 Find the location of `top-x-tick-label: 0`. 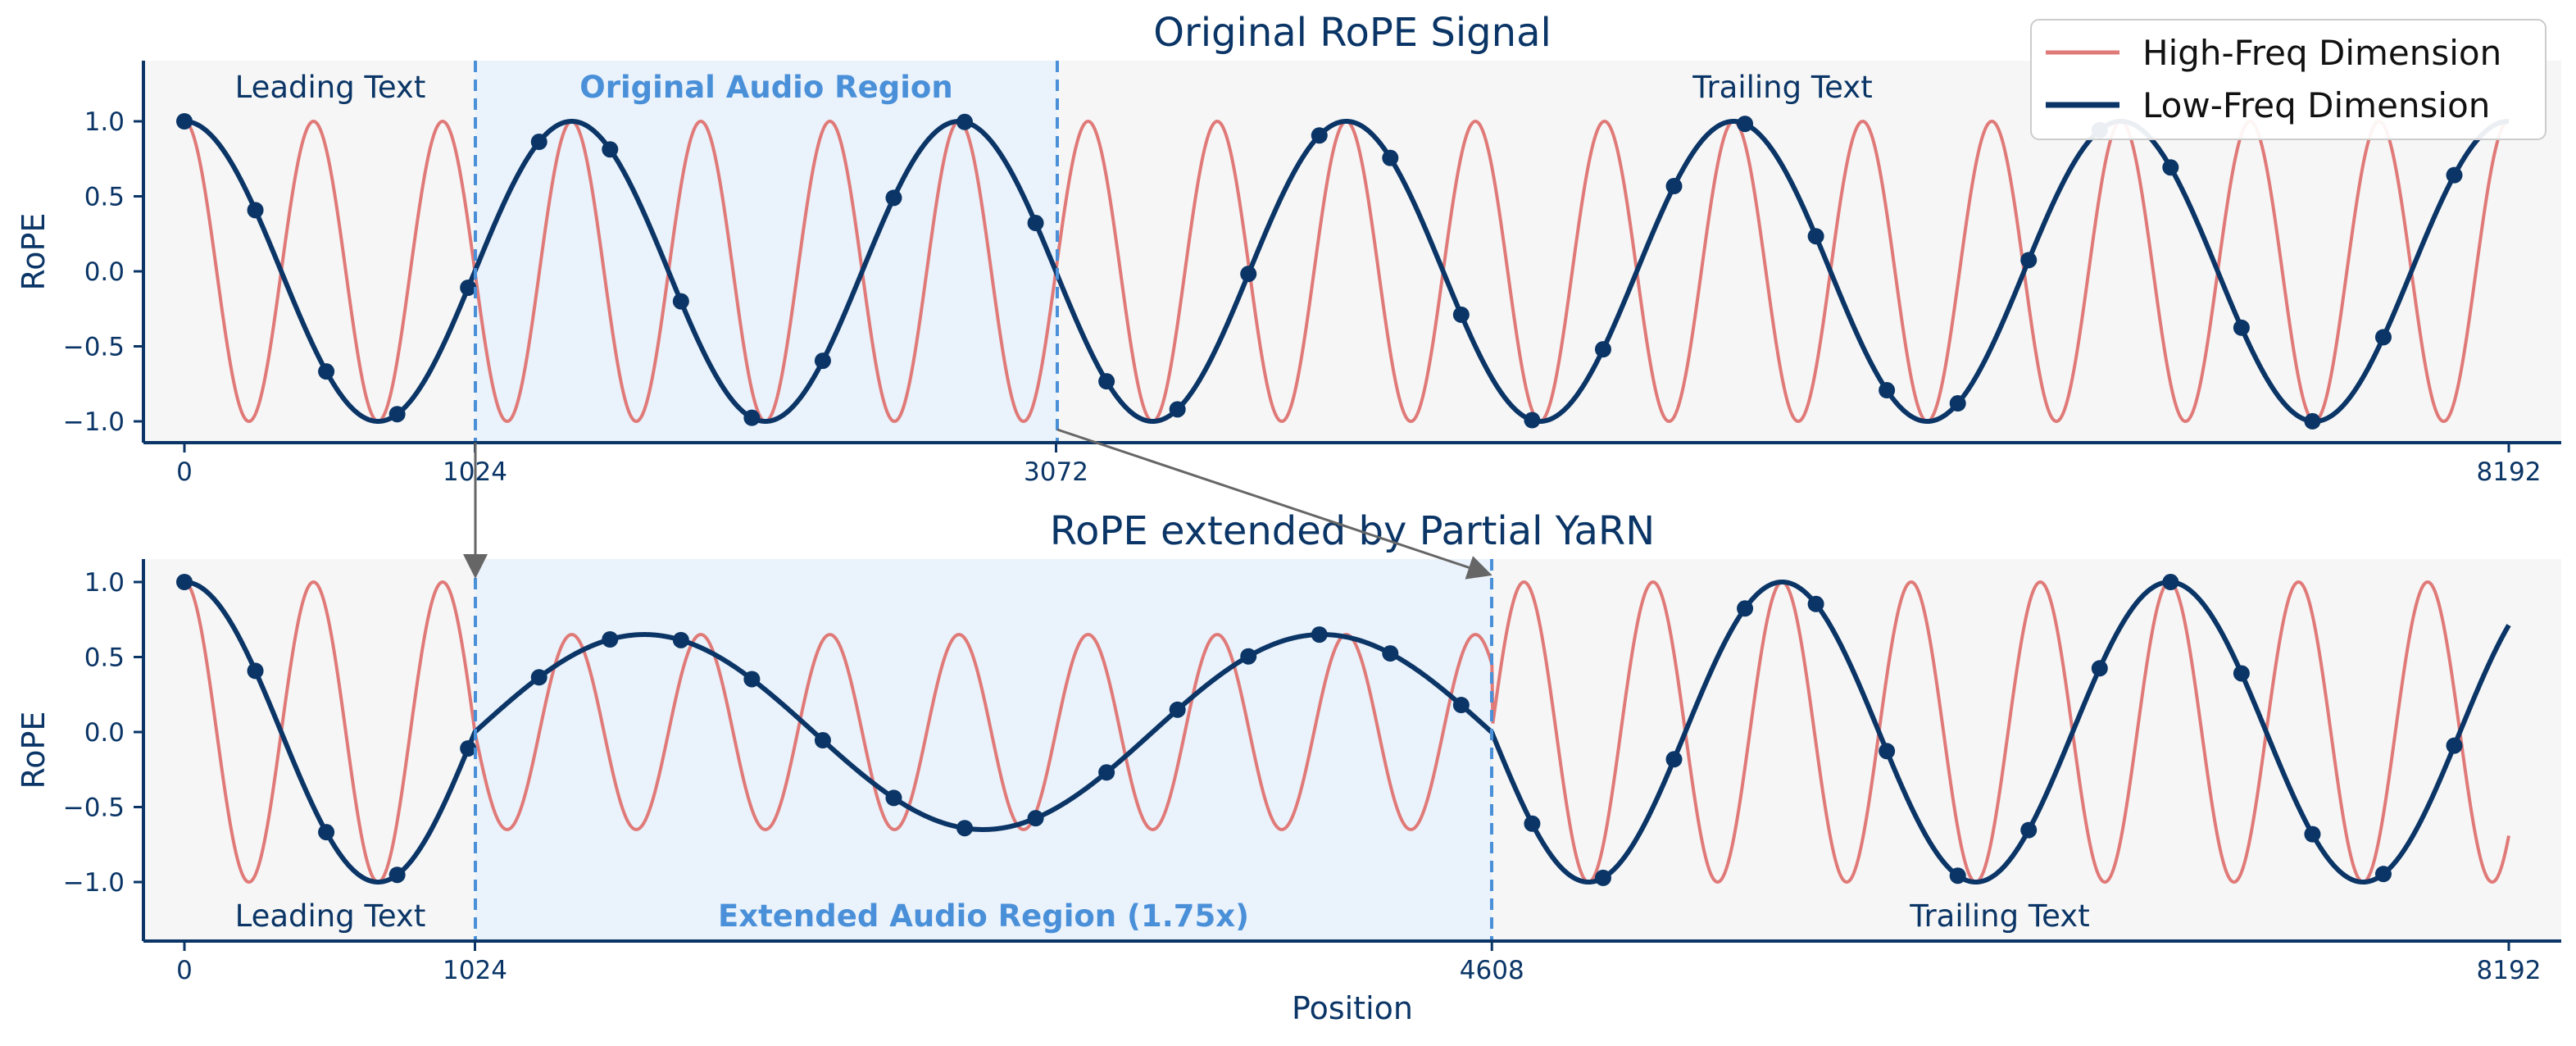

top-x-tick-label: 0 is located at coordinates (184, 472).